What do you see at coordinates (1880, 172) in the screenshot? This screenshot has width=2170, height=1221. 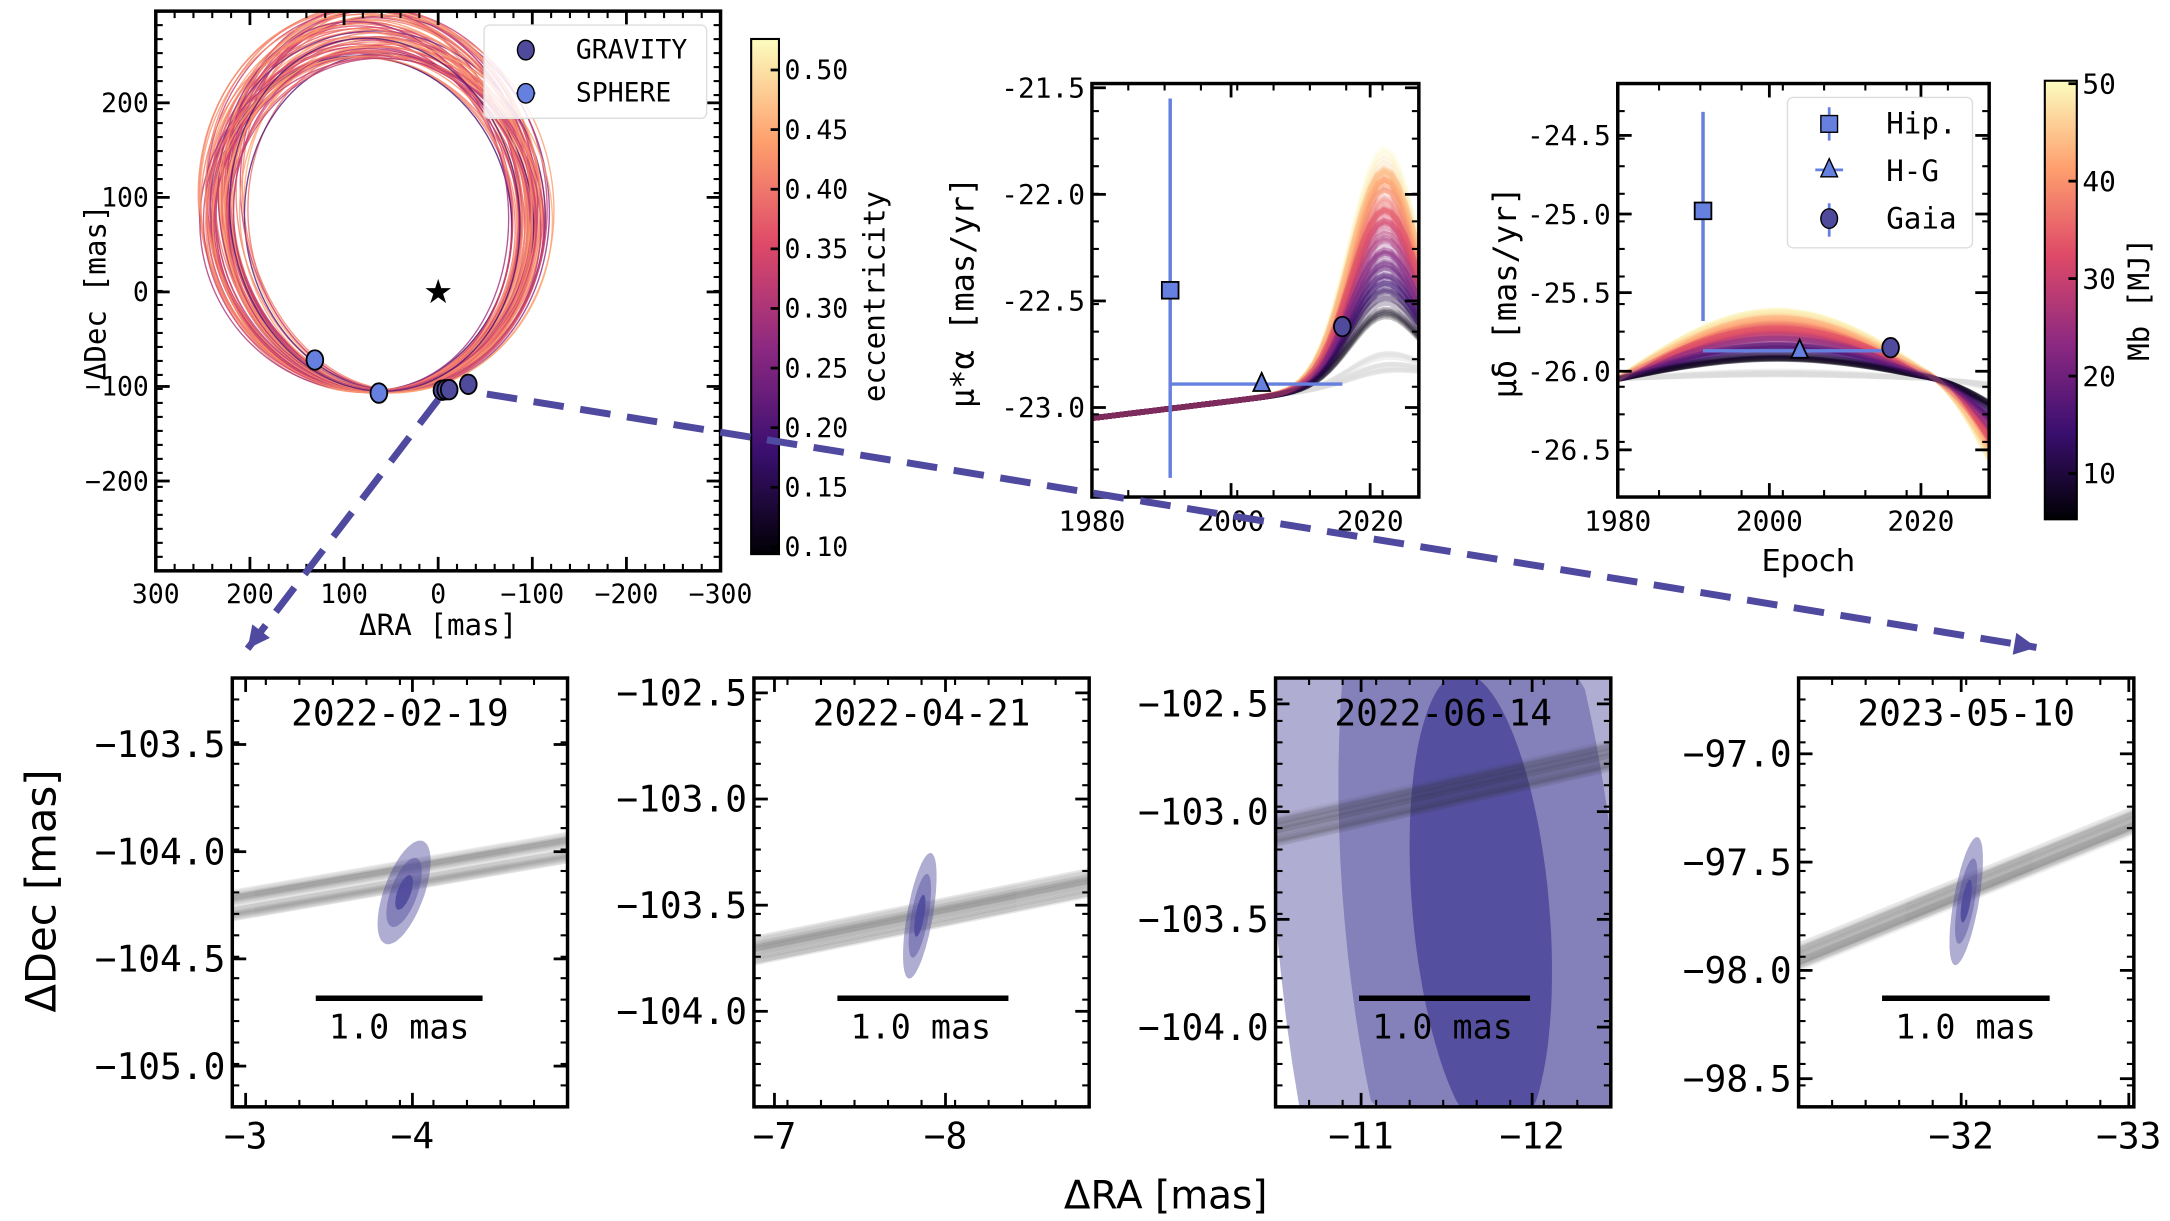 I see `pm-legend: Hip. H-G Gaia` at bounding box center [1880, 172].